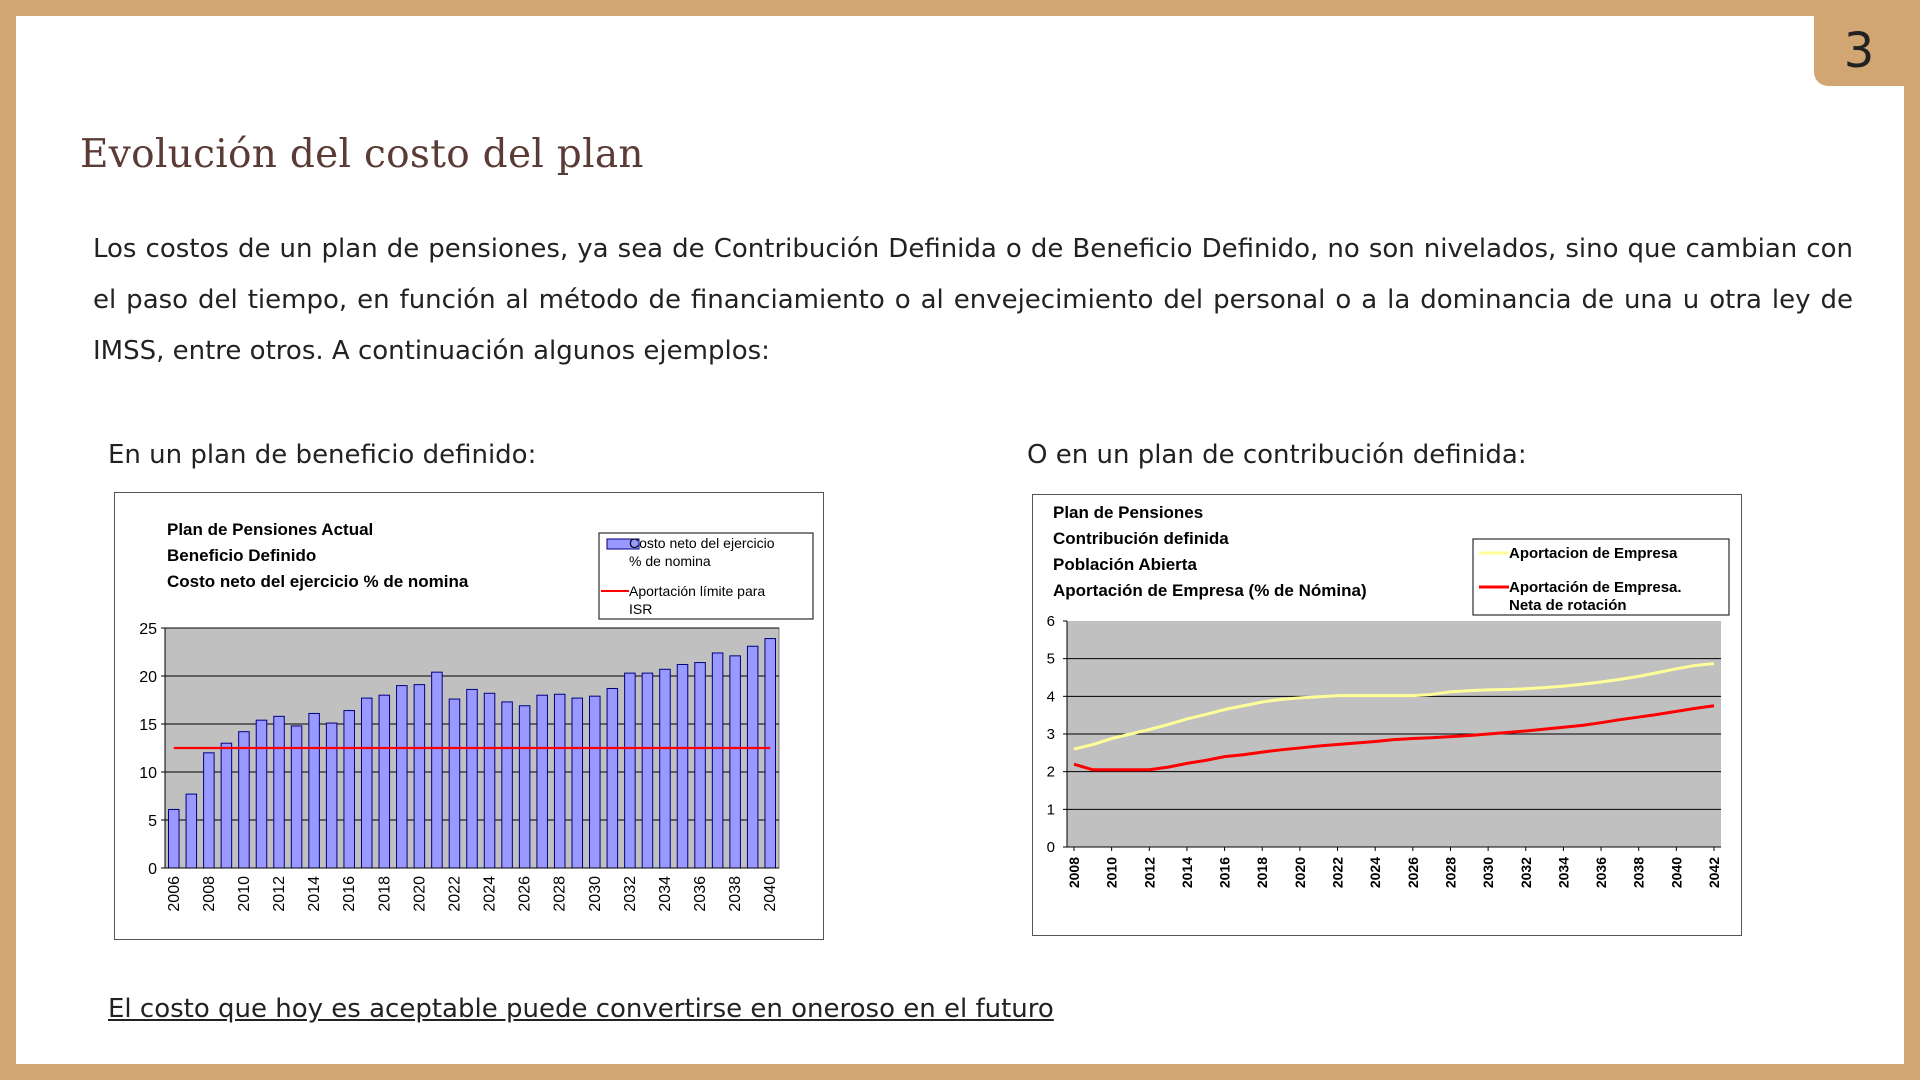  What do you see at coordinates (1051, 696) in the screenshot?
I see `y-tick-label: 4` at bounding box center [1051, 696].